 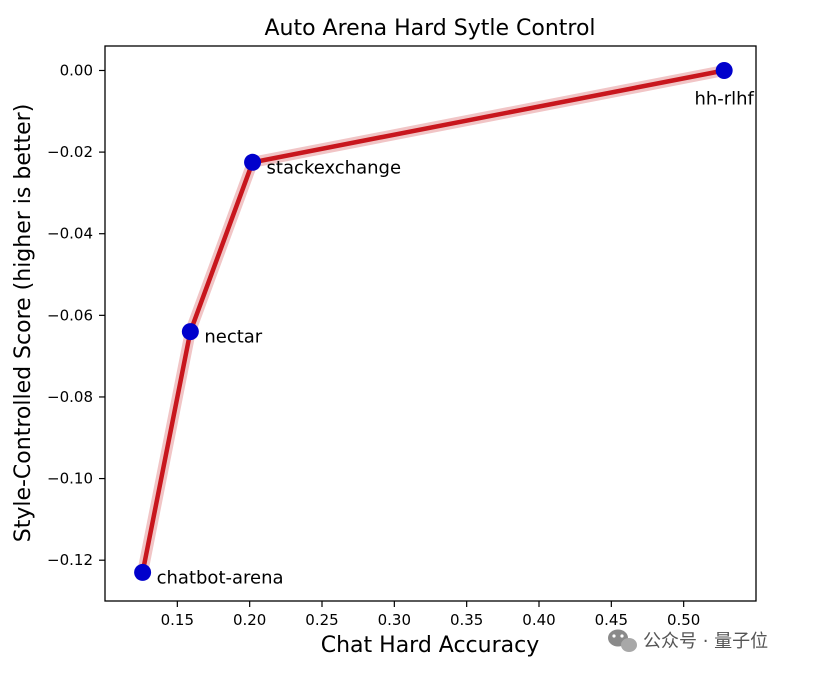 I want to click on y-tick-label: −0.10, so click(x=70, y=479).